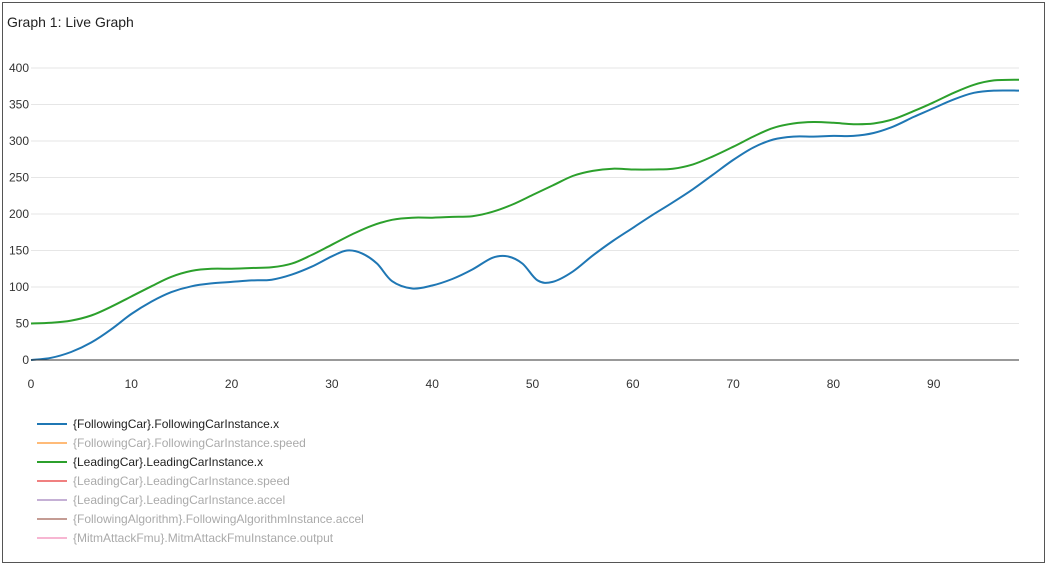 The height and width of the screenshot is (565, 1047). Describe the element at coordinates (176, 423) in the screenshot. I see `legend-label: {FollowingCar}.FollowingCarInstance.x` at that location.